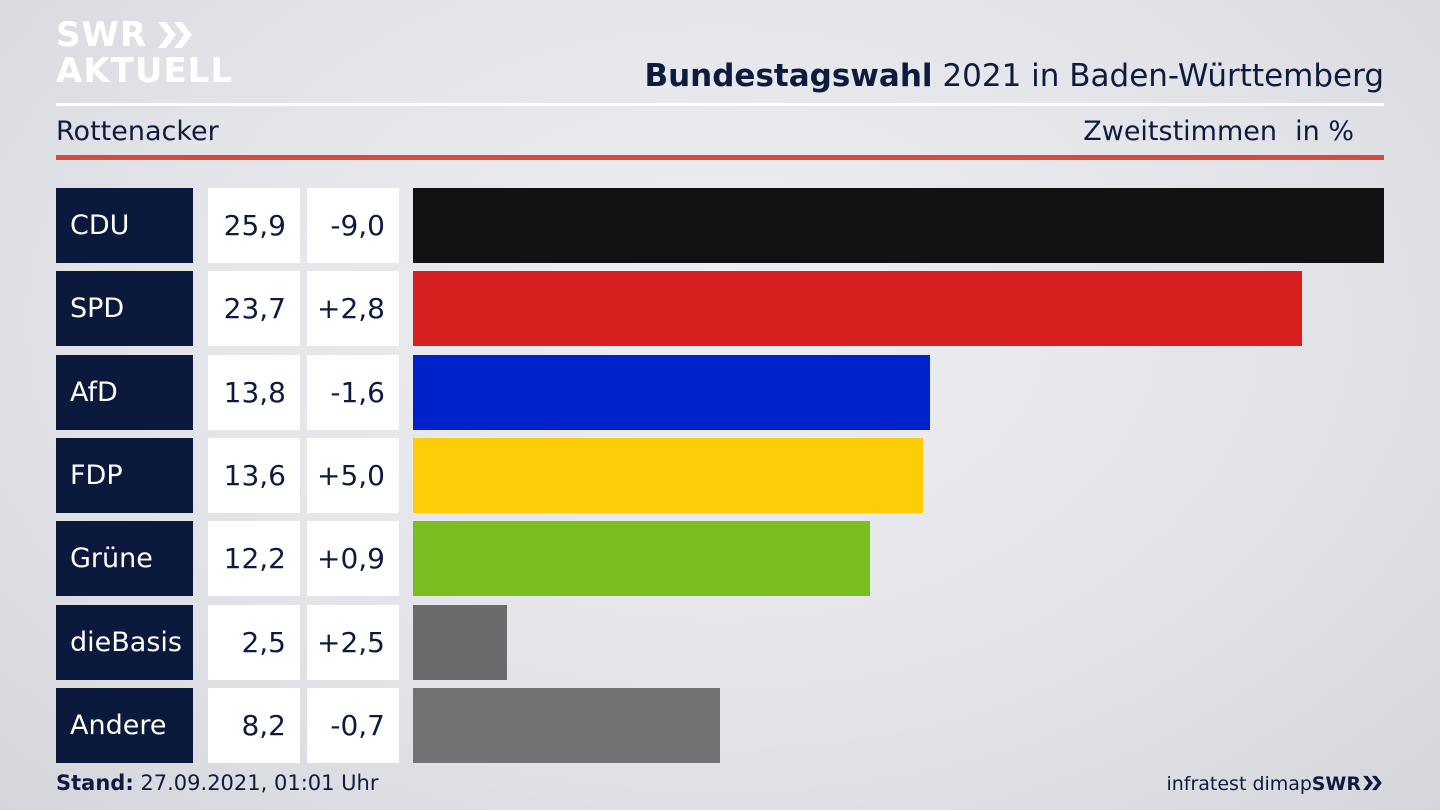  Describe the element at coordinates (256, 783) in the screenshot. I see `timestamp-value: 27.09.2021, 01:01 Uhr` at that location.